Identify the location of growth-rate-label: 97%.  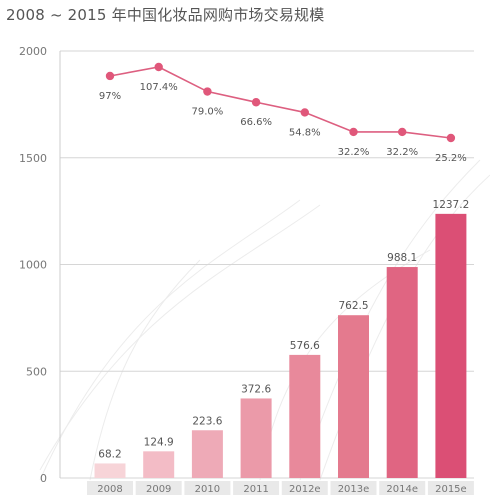
(110, 96).